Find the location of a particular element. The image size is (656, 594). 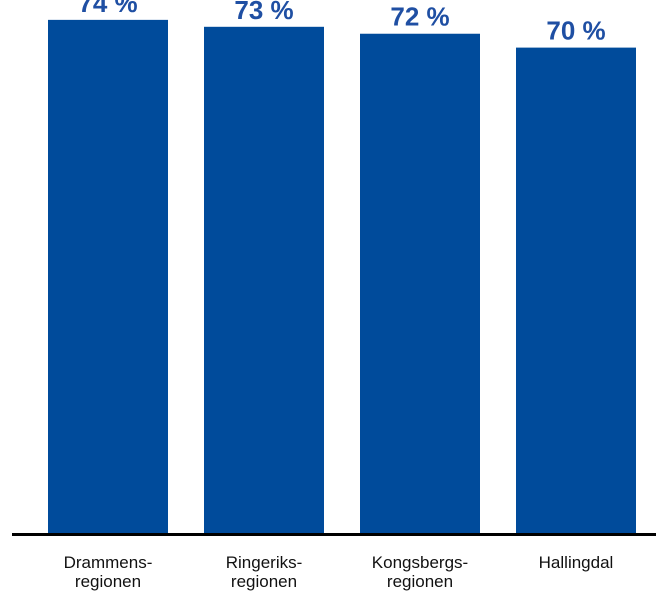

category-label-3: Kongsbergs-regionen is located at coordinates (420, 572).